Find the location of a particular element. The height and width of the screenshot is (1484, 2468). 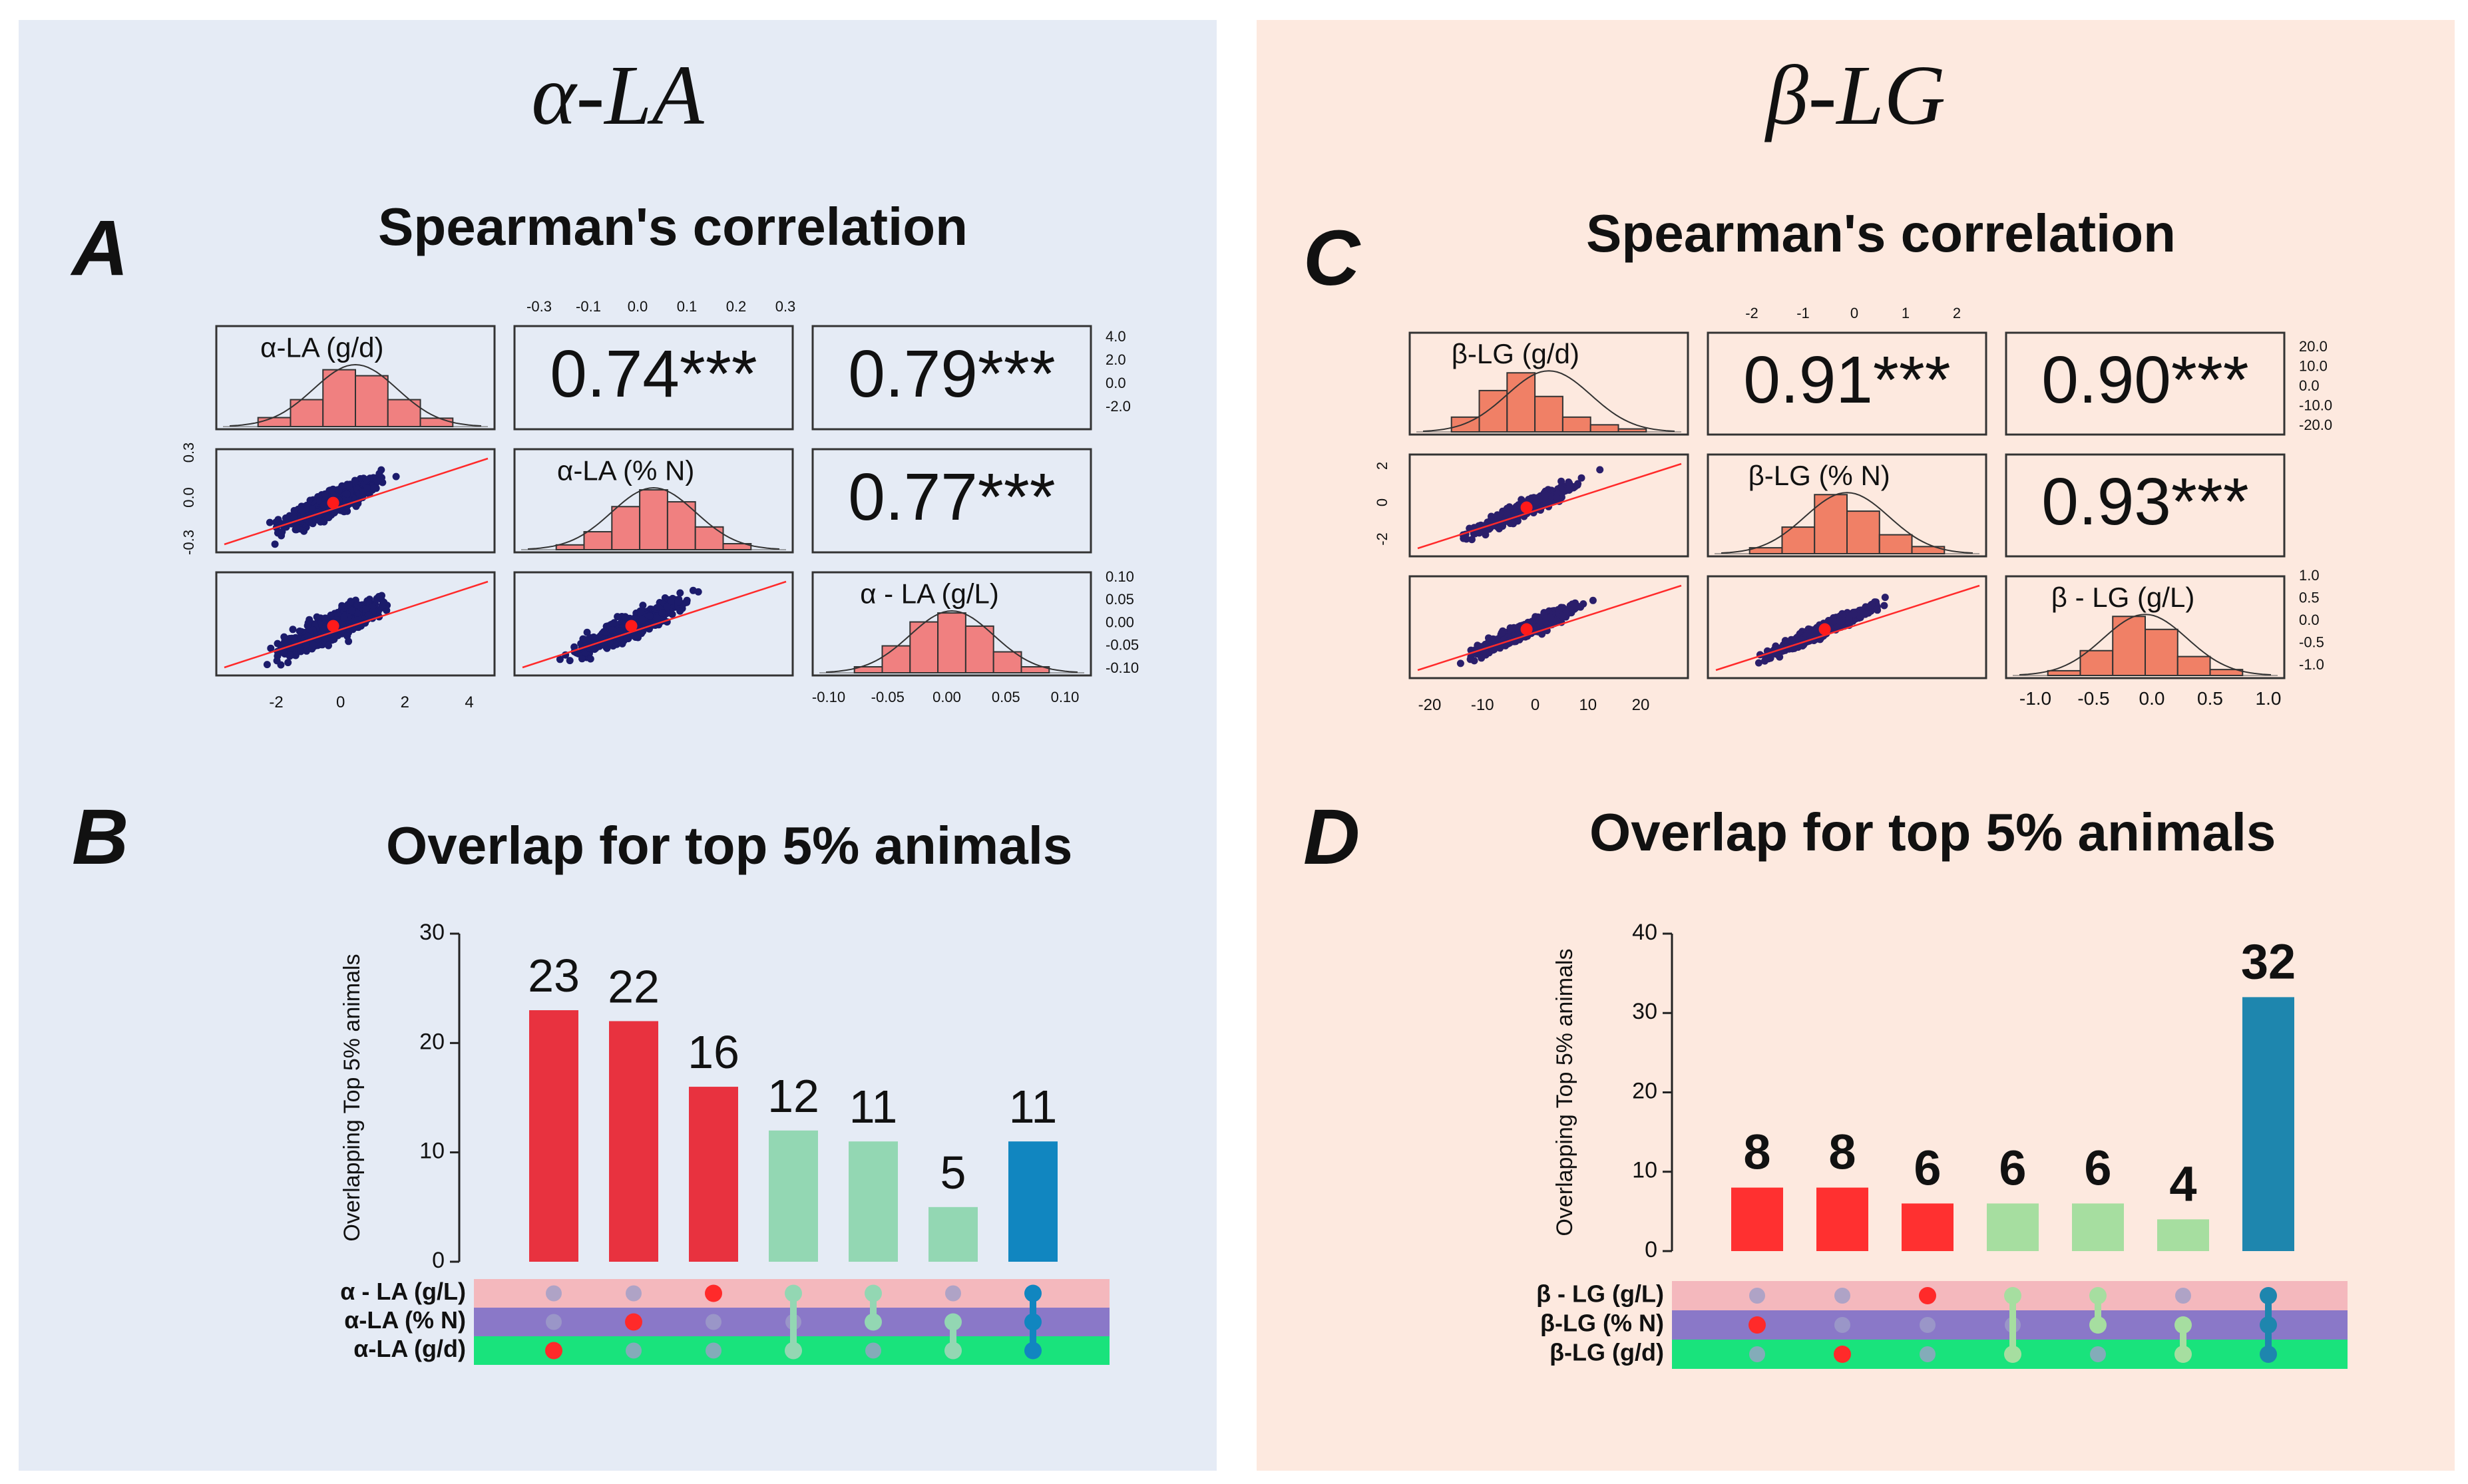

y-axis-label: Overlapping Top 5% animals is located at coordinates (352, 1097).